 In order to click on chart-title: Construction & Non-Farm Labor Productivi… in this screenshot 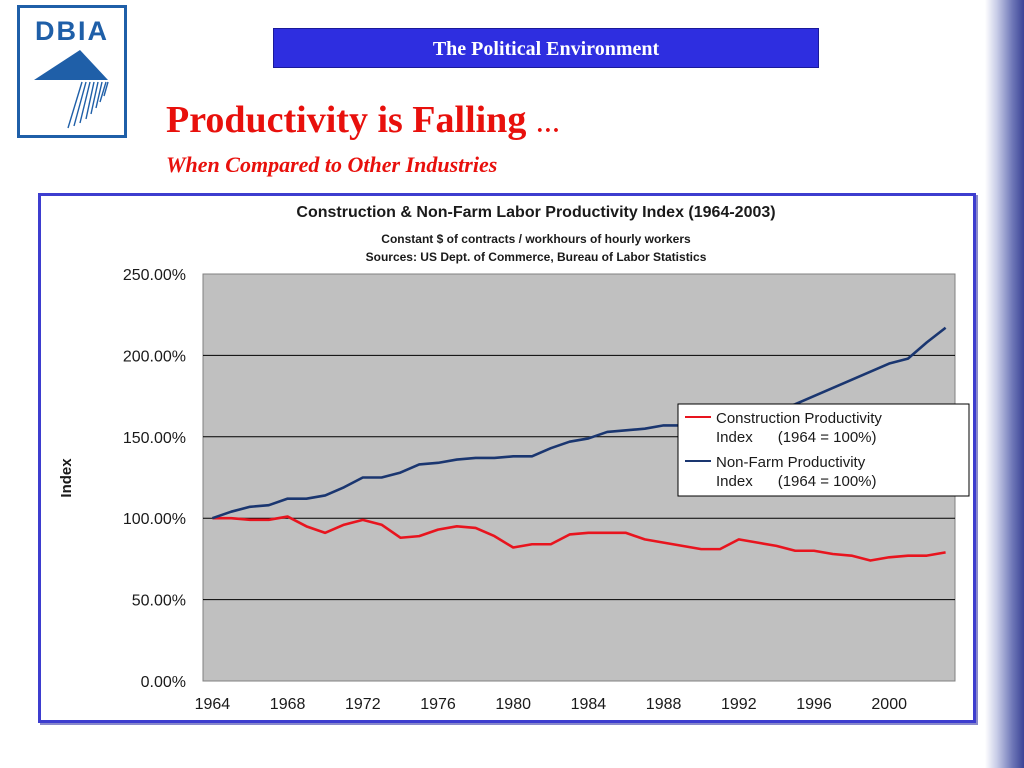, I will do `click(535, 212)`.